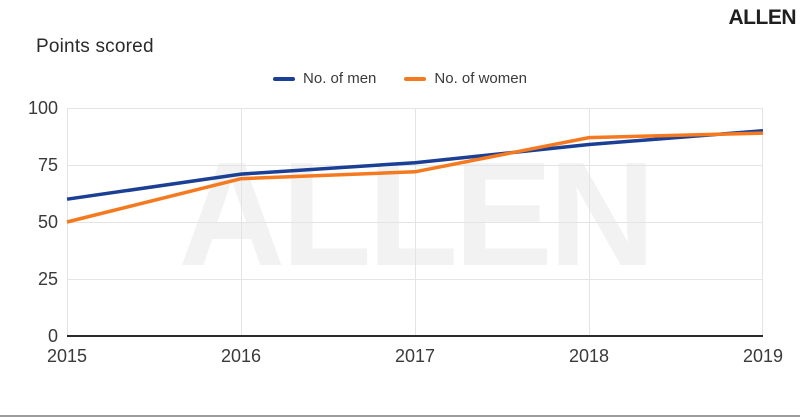 The image size is (800, 419). What do you see at coordinates (589, 222) in the screenshot?
I see `gridline-2018` at bounding box center [589, 222].